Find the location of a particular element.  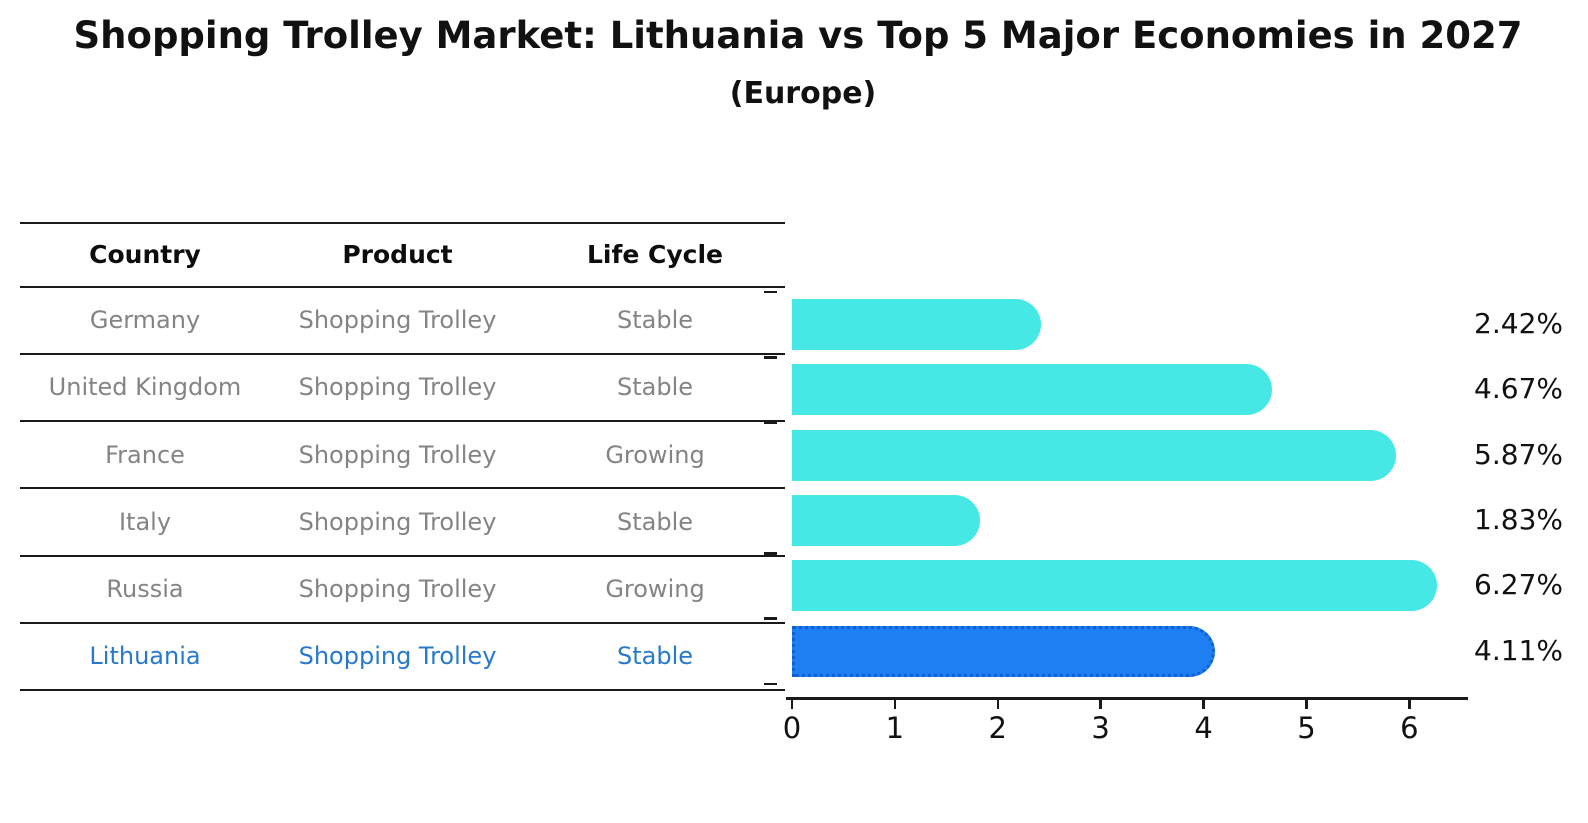

value-label-russia: 6.27% is located at coordinates (1518, 585).